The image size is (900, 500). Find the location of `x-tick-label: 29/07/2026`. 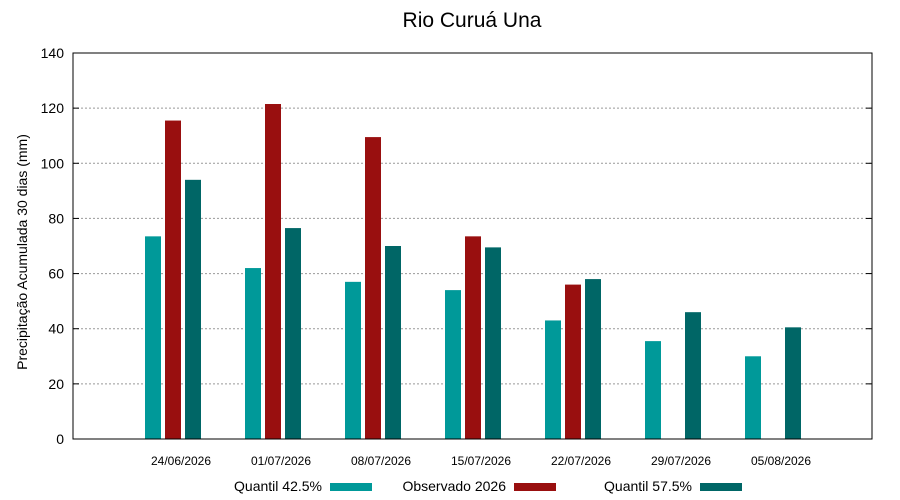

x-tick-label: 29/07/2026 is located at coordinates (681, 461).